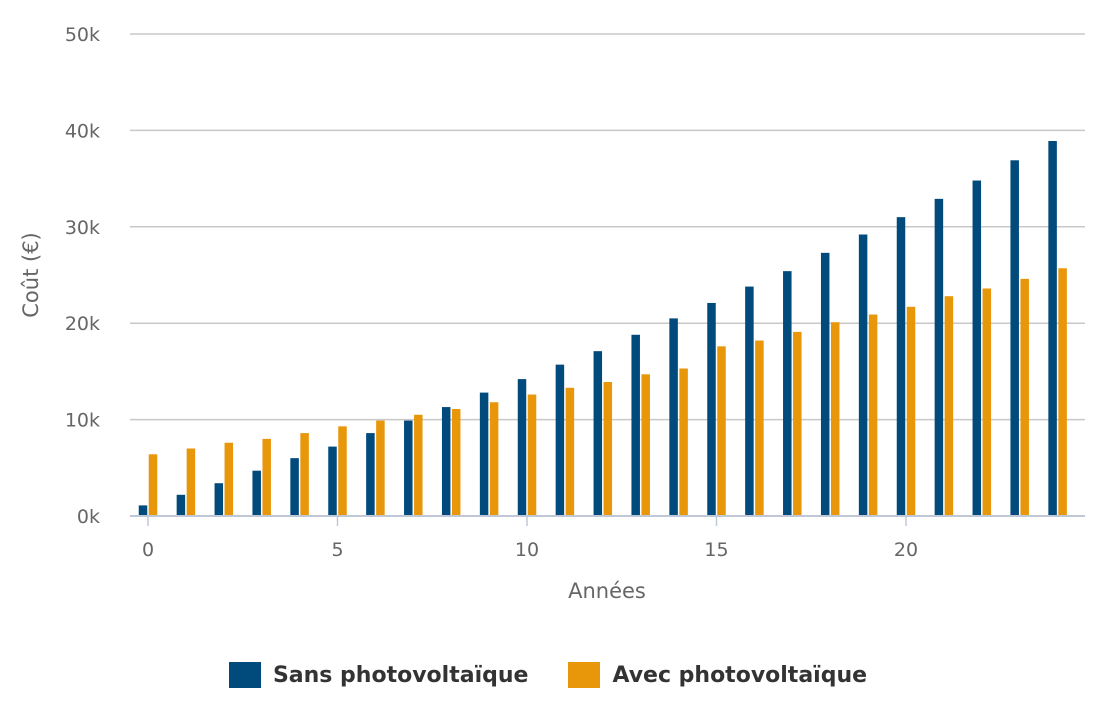 The width and height of the screenshot is (1096, 704). I want to click on y-tick-label: 10k, so click(82, 421).